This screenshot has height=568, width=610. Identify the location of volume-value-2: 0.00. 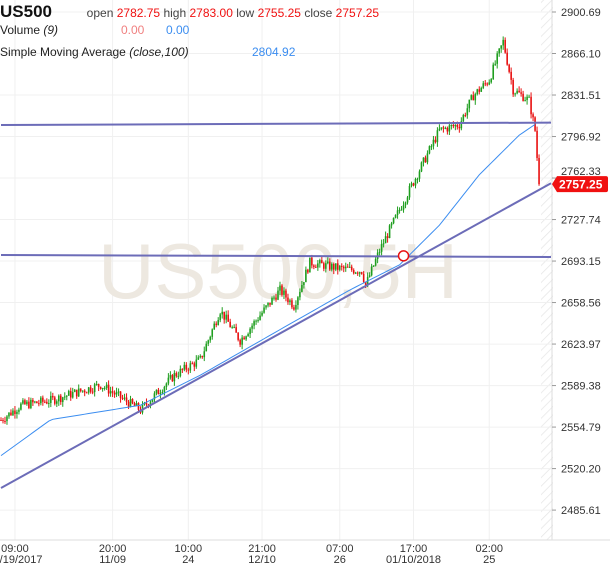
(178, 30).